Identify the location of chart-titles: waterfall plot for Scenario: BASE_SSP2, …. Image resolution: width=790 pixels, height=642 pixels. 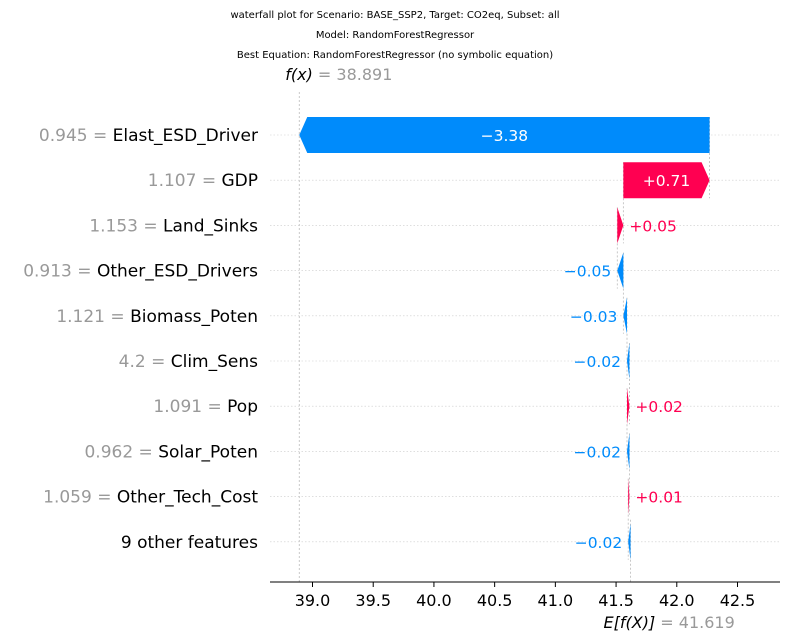
(395, 35).